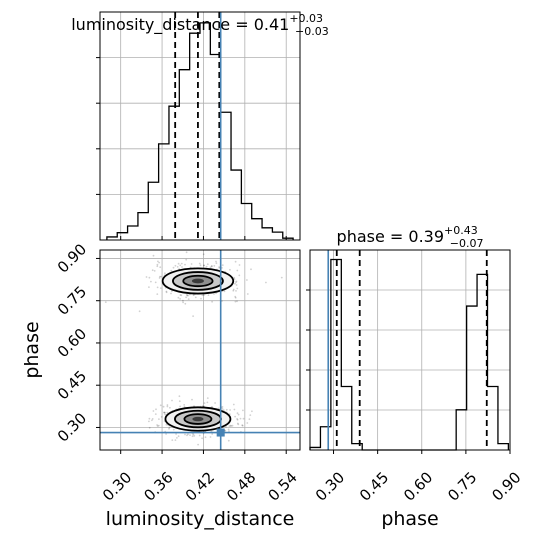 The image size is (550, 550). I want to click on hist1-step-line, so click(200, 131).